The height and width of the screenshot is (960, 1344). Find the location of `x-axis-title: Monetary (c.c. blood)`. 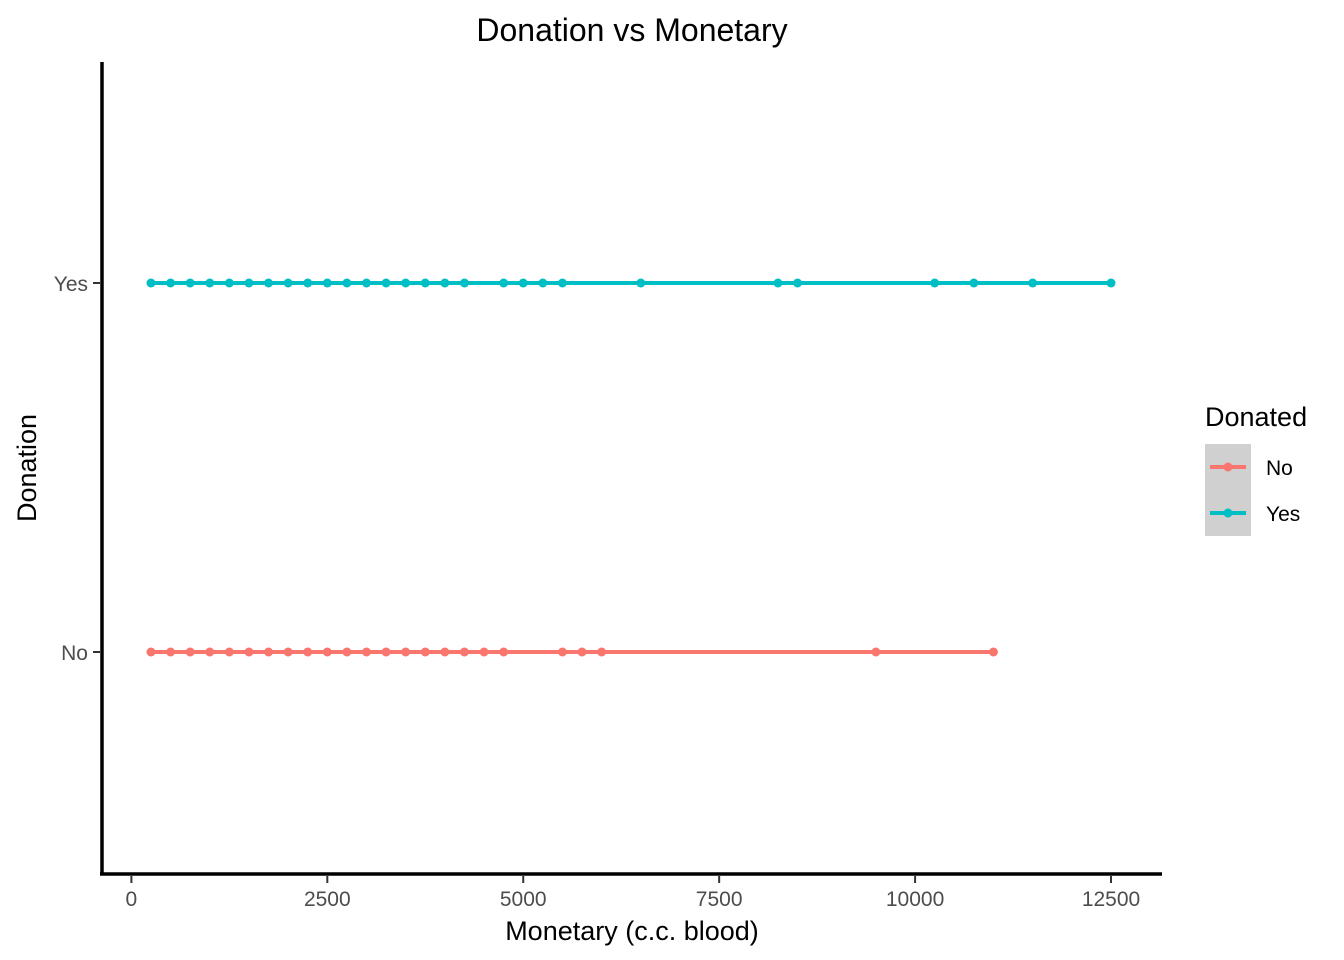

x-axis-title: Monetary (c.c. blood) is located at coordinates (632, 931).